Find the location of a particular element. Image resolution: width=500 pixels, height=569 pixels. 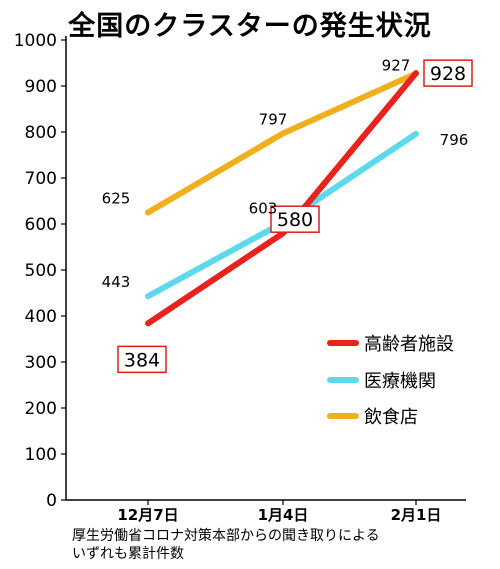

legend-label: 飲食店 is located at coordinates (391, 417).